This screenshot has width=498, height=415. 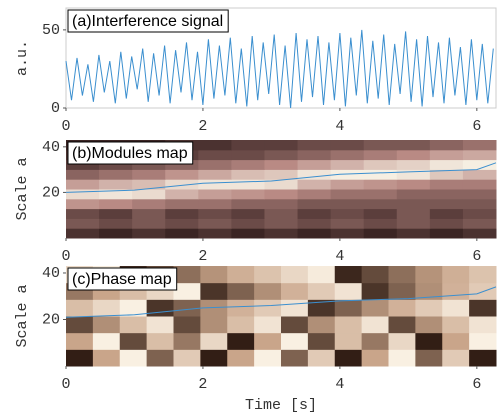 I want to click on x-tick-label: 0, so click(x=65, y=256).